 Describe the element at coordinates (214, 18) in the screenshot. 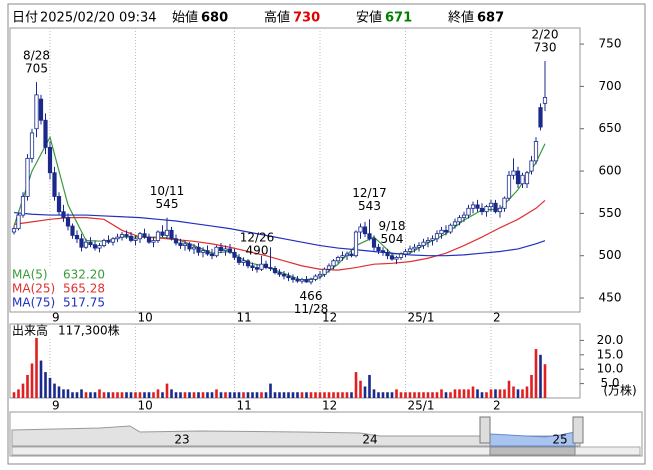

I see `field-value: 680` at that location.